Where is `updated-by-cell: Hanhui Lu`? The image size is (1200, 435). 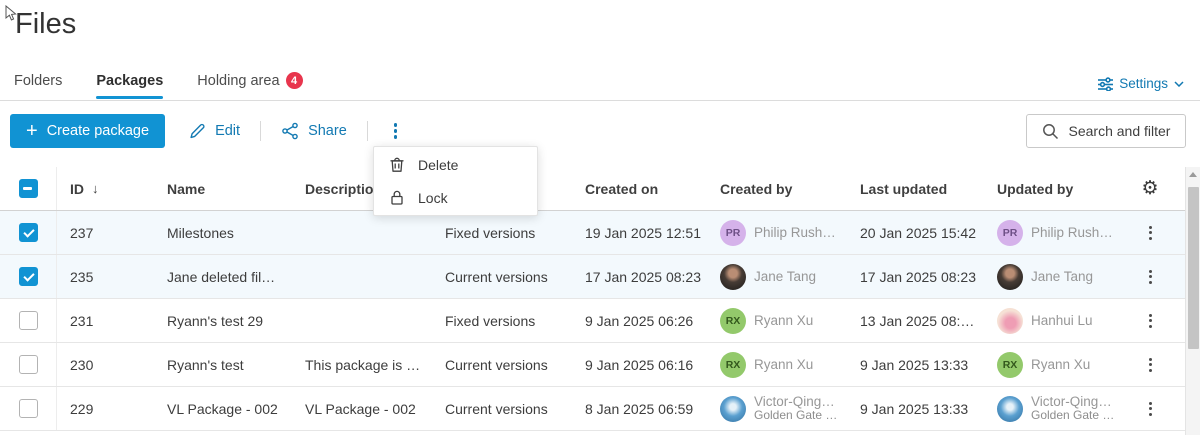
updated-by-cell: Hanhui Lu is located at coordinates (1051, 320).